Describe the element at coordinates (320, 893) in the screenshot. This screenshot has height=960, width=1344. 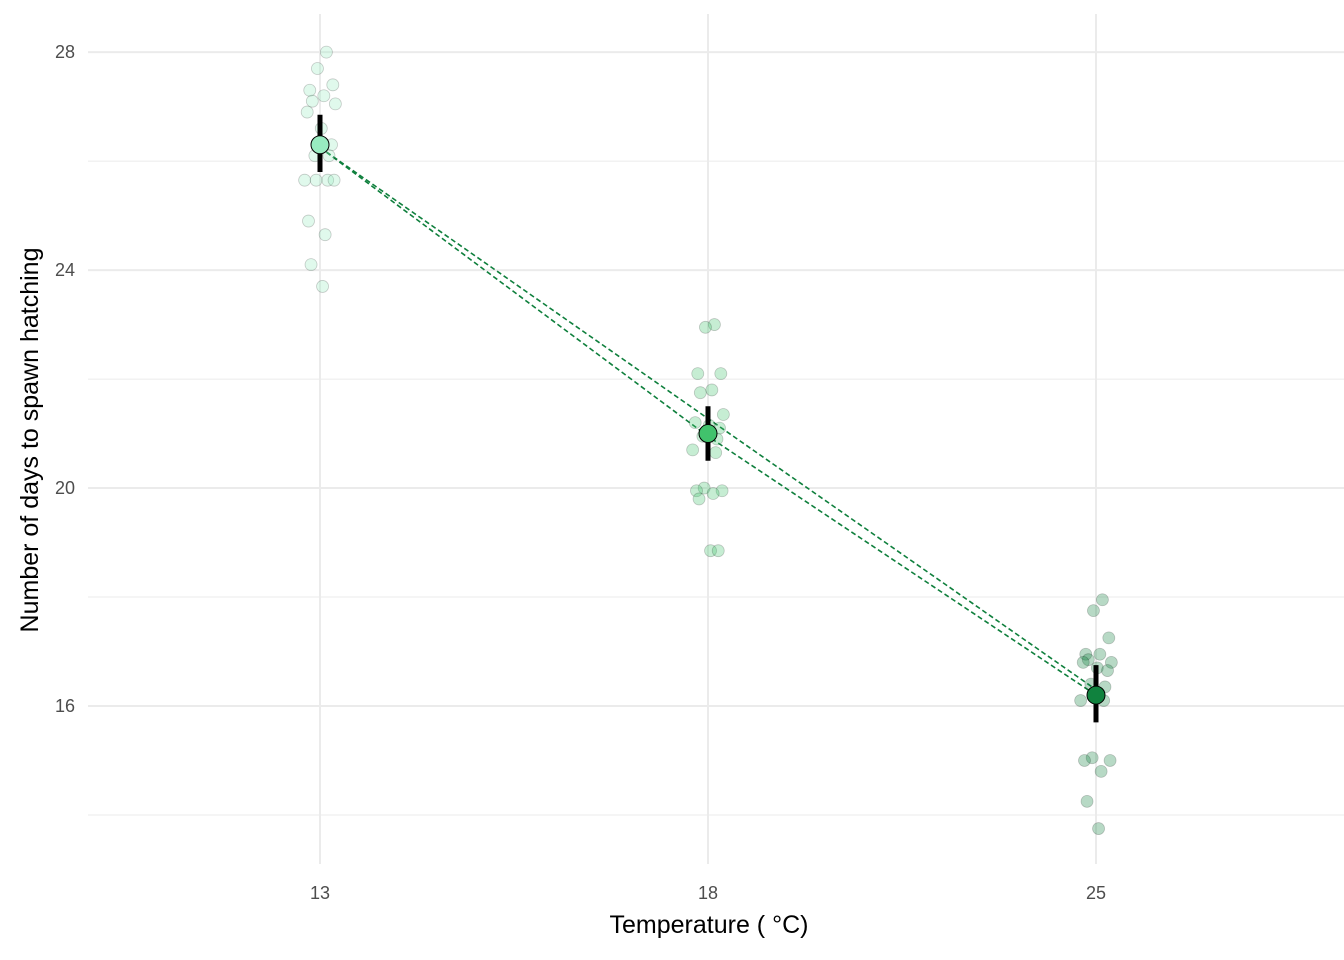
I see `x-tick-label: 13` at that location.